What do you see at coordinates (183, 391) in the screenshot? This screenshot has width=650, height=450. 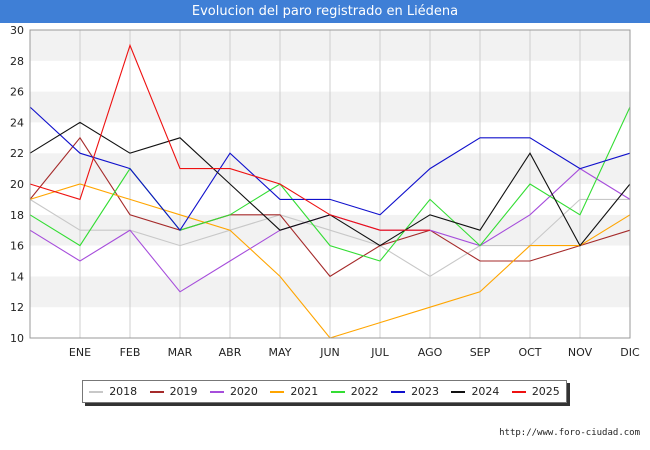 I see `legend-label: 2019` at bounding box center [183, 391].